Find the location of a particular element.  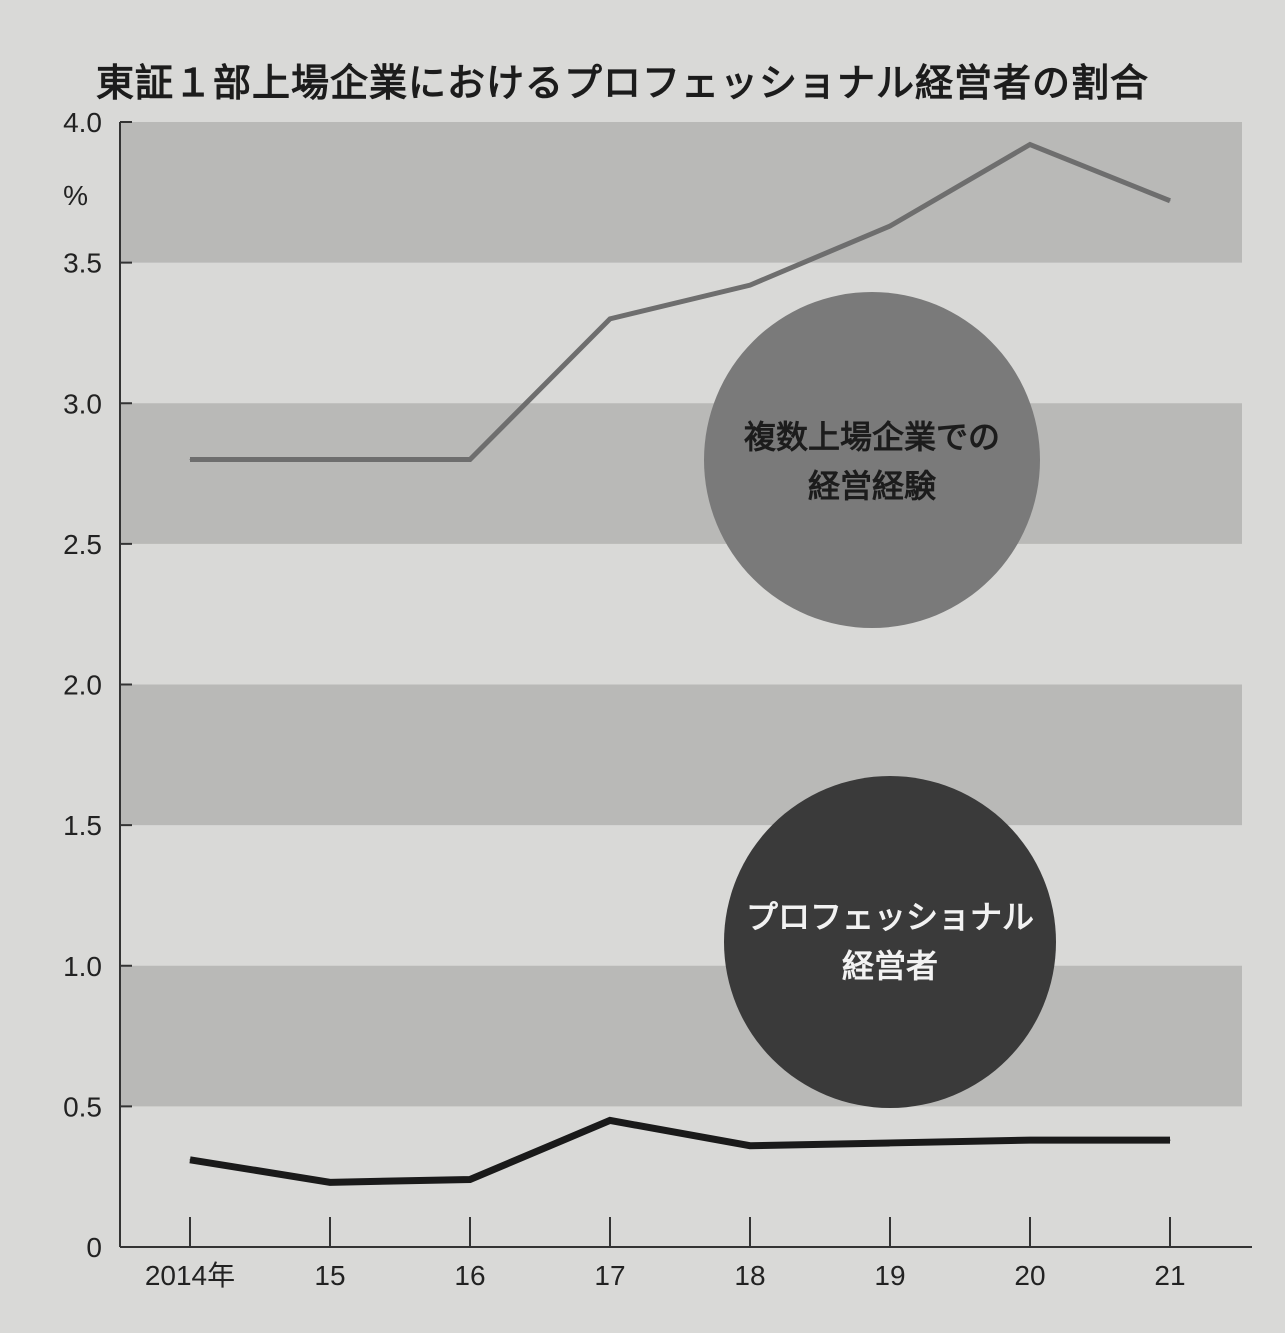

x-tick-label: 16 is located at coordinates (469, 1275).